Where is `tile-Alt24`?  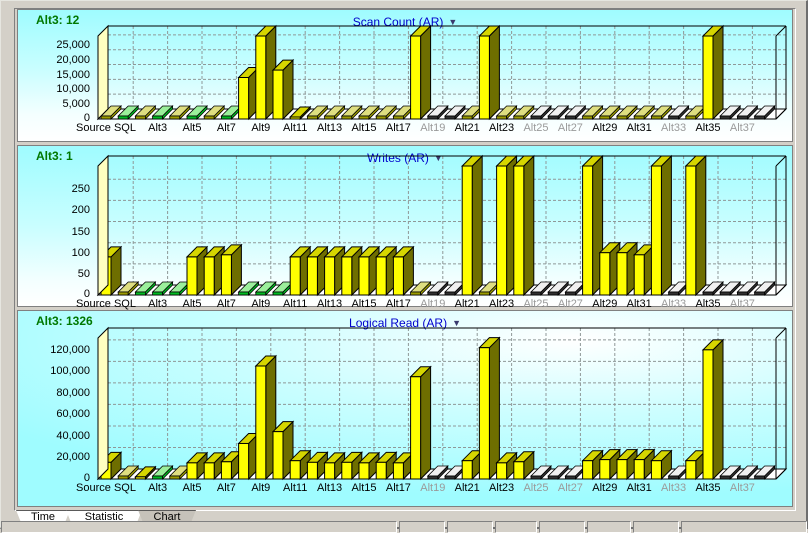
tile-Alt24 is located at coordinates (523, 112).